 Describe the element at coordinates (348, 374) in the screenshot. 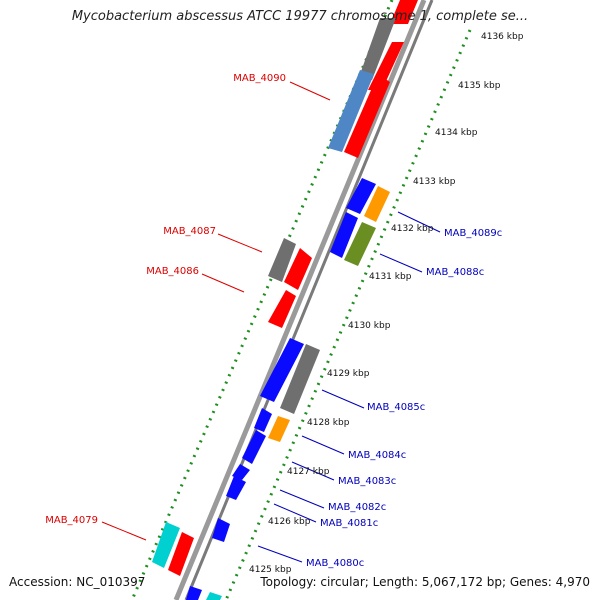

I see `scale-label: 4129 kbp` at that location.